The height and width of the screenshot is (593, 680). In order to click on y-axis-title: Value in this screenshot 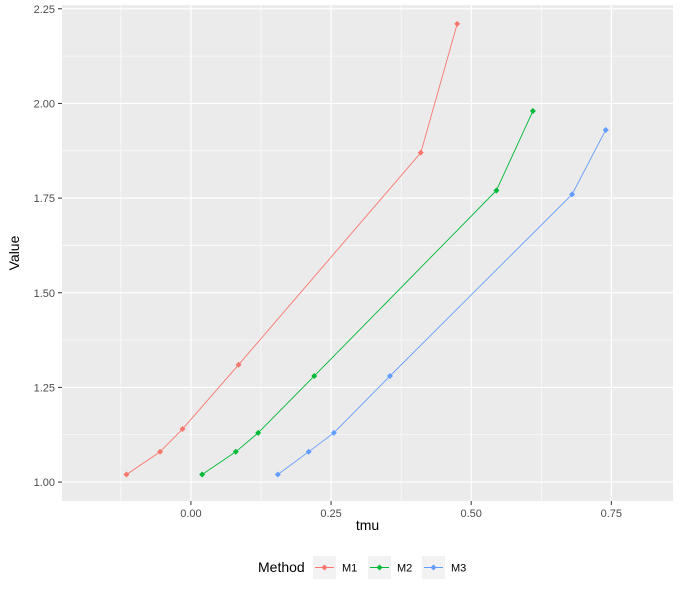, I will do `click(14, 252)`.